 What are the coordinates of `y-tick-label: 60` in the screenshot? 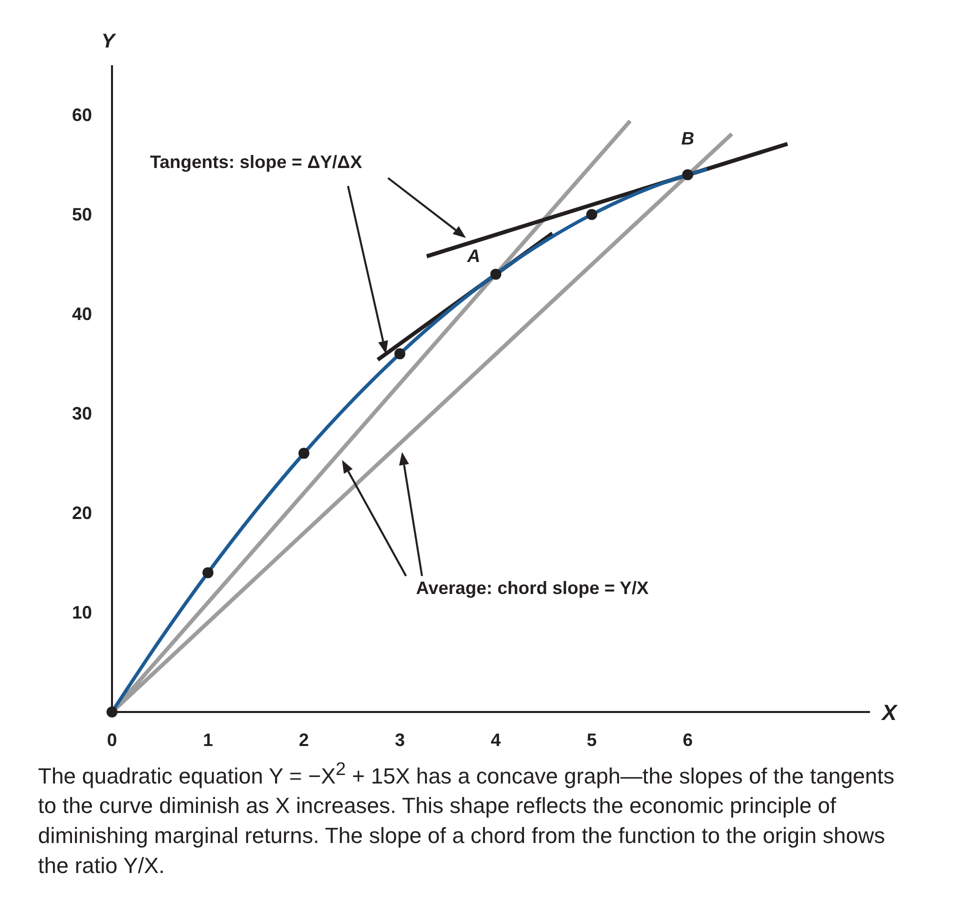 It's located at (82, 115).